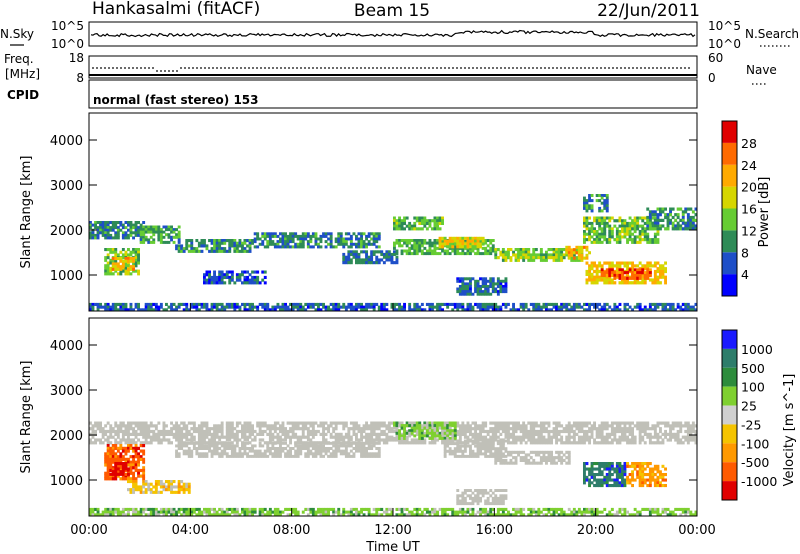 This screenshot has height=554, width=800. I want to click on colorbar-swatch, so click(729, 285).